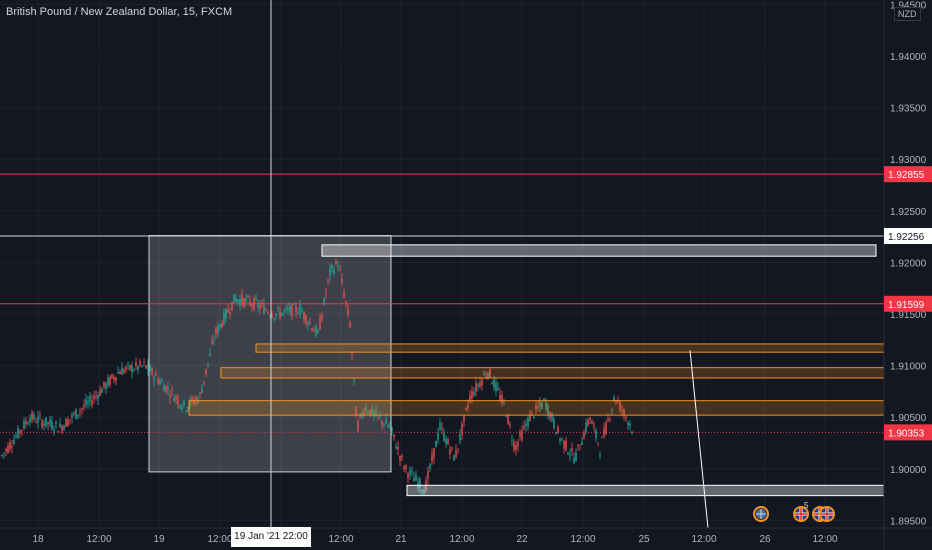 The width and height of the screenshot is (932, 550). Describe the element at coordinates (801, 511) in the screenshot. I see `uk-flag-event-icon: 5` at that location.